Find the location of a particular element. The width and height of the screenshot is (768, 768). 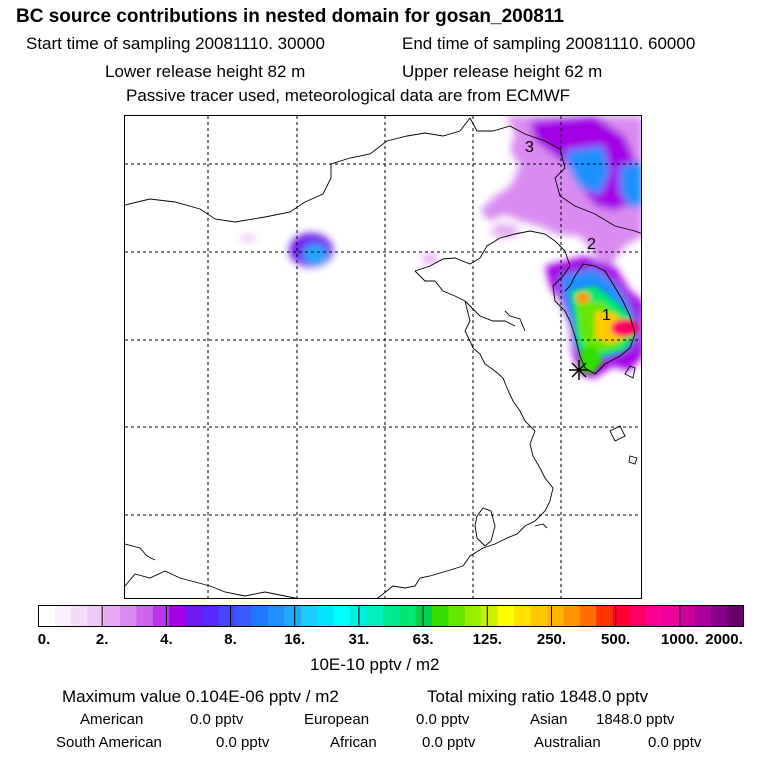

color-scale-tick-label: 4. is located at coordinates (166, 639).